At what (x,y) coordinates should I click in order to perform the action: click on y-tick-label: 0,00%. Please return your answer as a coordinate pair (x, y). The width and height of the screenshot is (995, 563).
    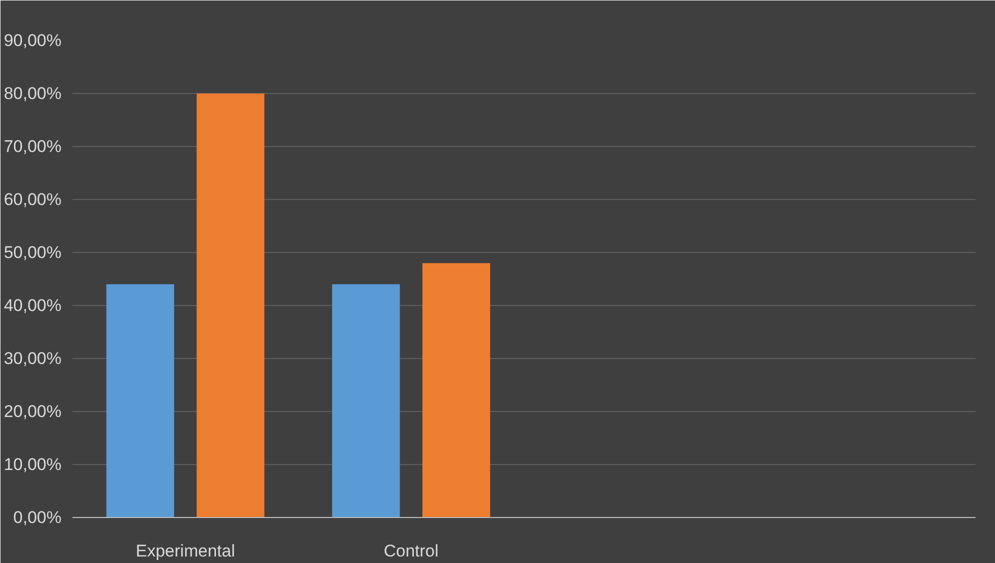
    Looking at the image, I should click on (37, 517).